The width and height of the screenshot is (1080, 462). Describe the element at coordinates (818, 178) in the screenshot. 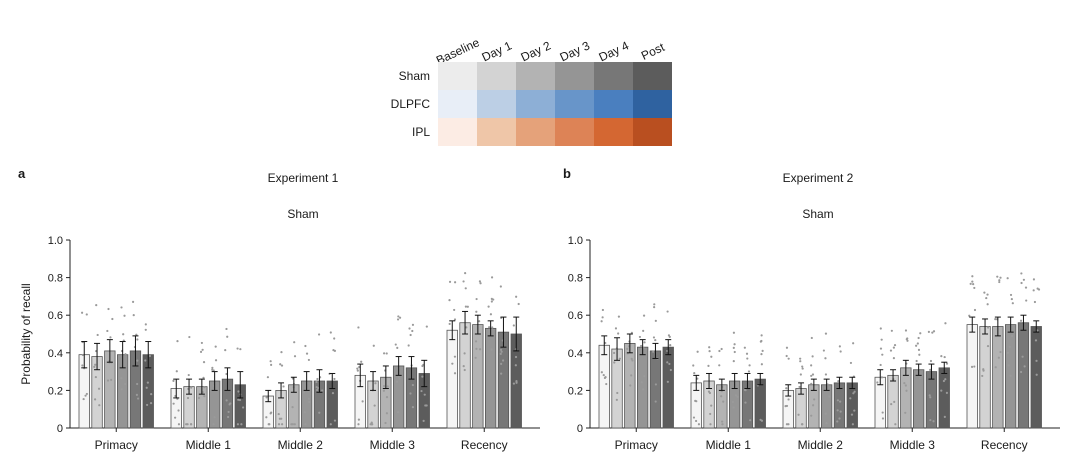

I see `chart-title: Experiment 2` at that location.